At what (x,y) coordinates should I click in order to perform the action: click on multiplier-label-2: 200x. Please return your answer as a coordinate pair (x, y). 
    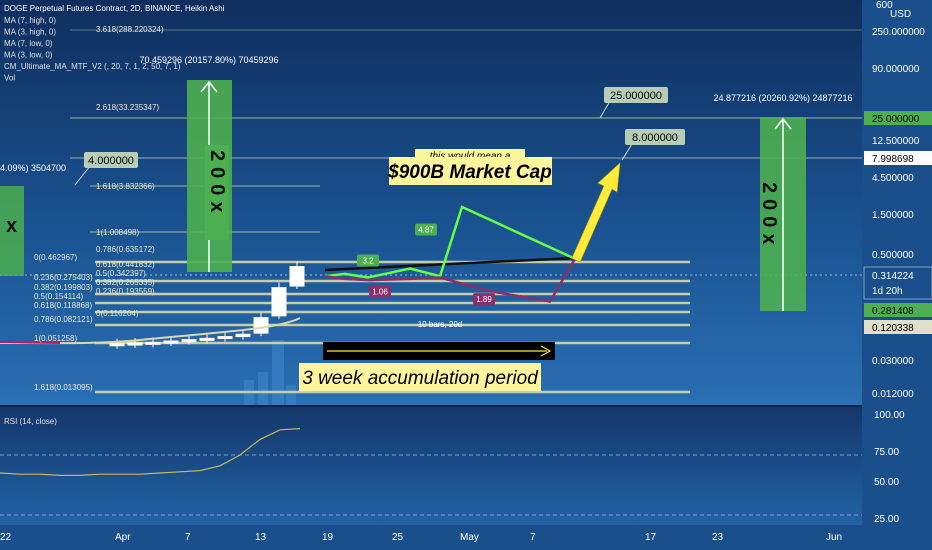
    Looking at the image, I should click on (769, 216).